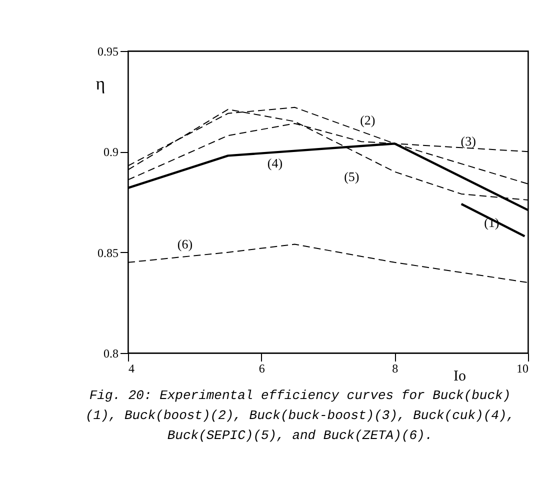  What do you see at coordinates (111, 152) in the screenshot?
I see `y-tick-label: 0.9` at bounding box center [111, 152].